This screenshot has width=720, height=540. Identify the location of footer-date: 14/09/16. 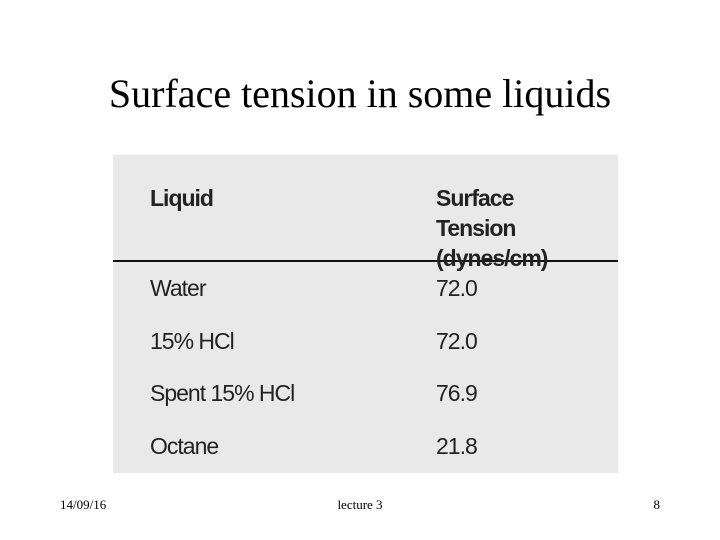
(83, 504).